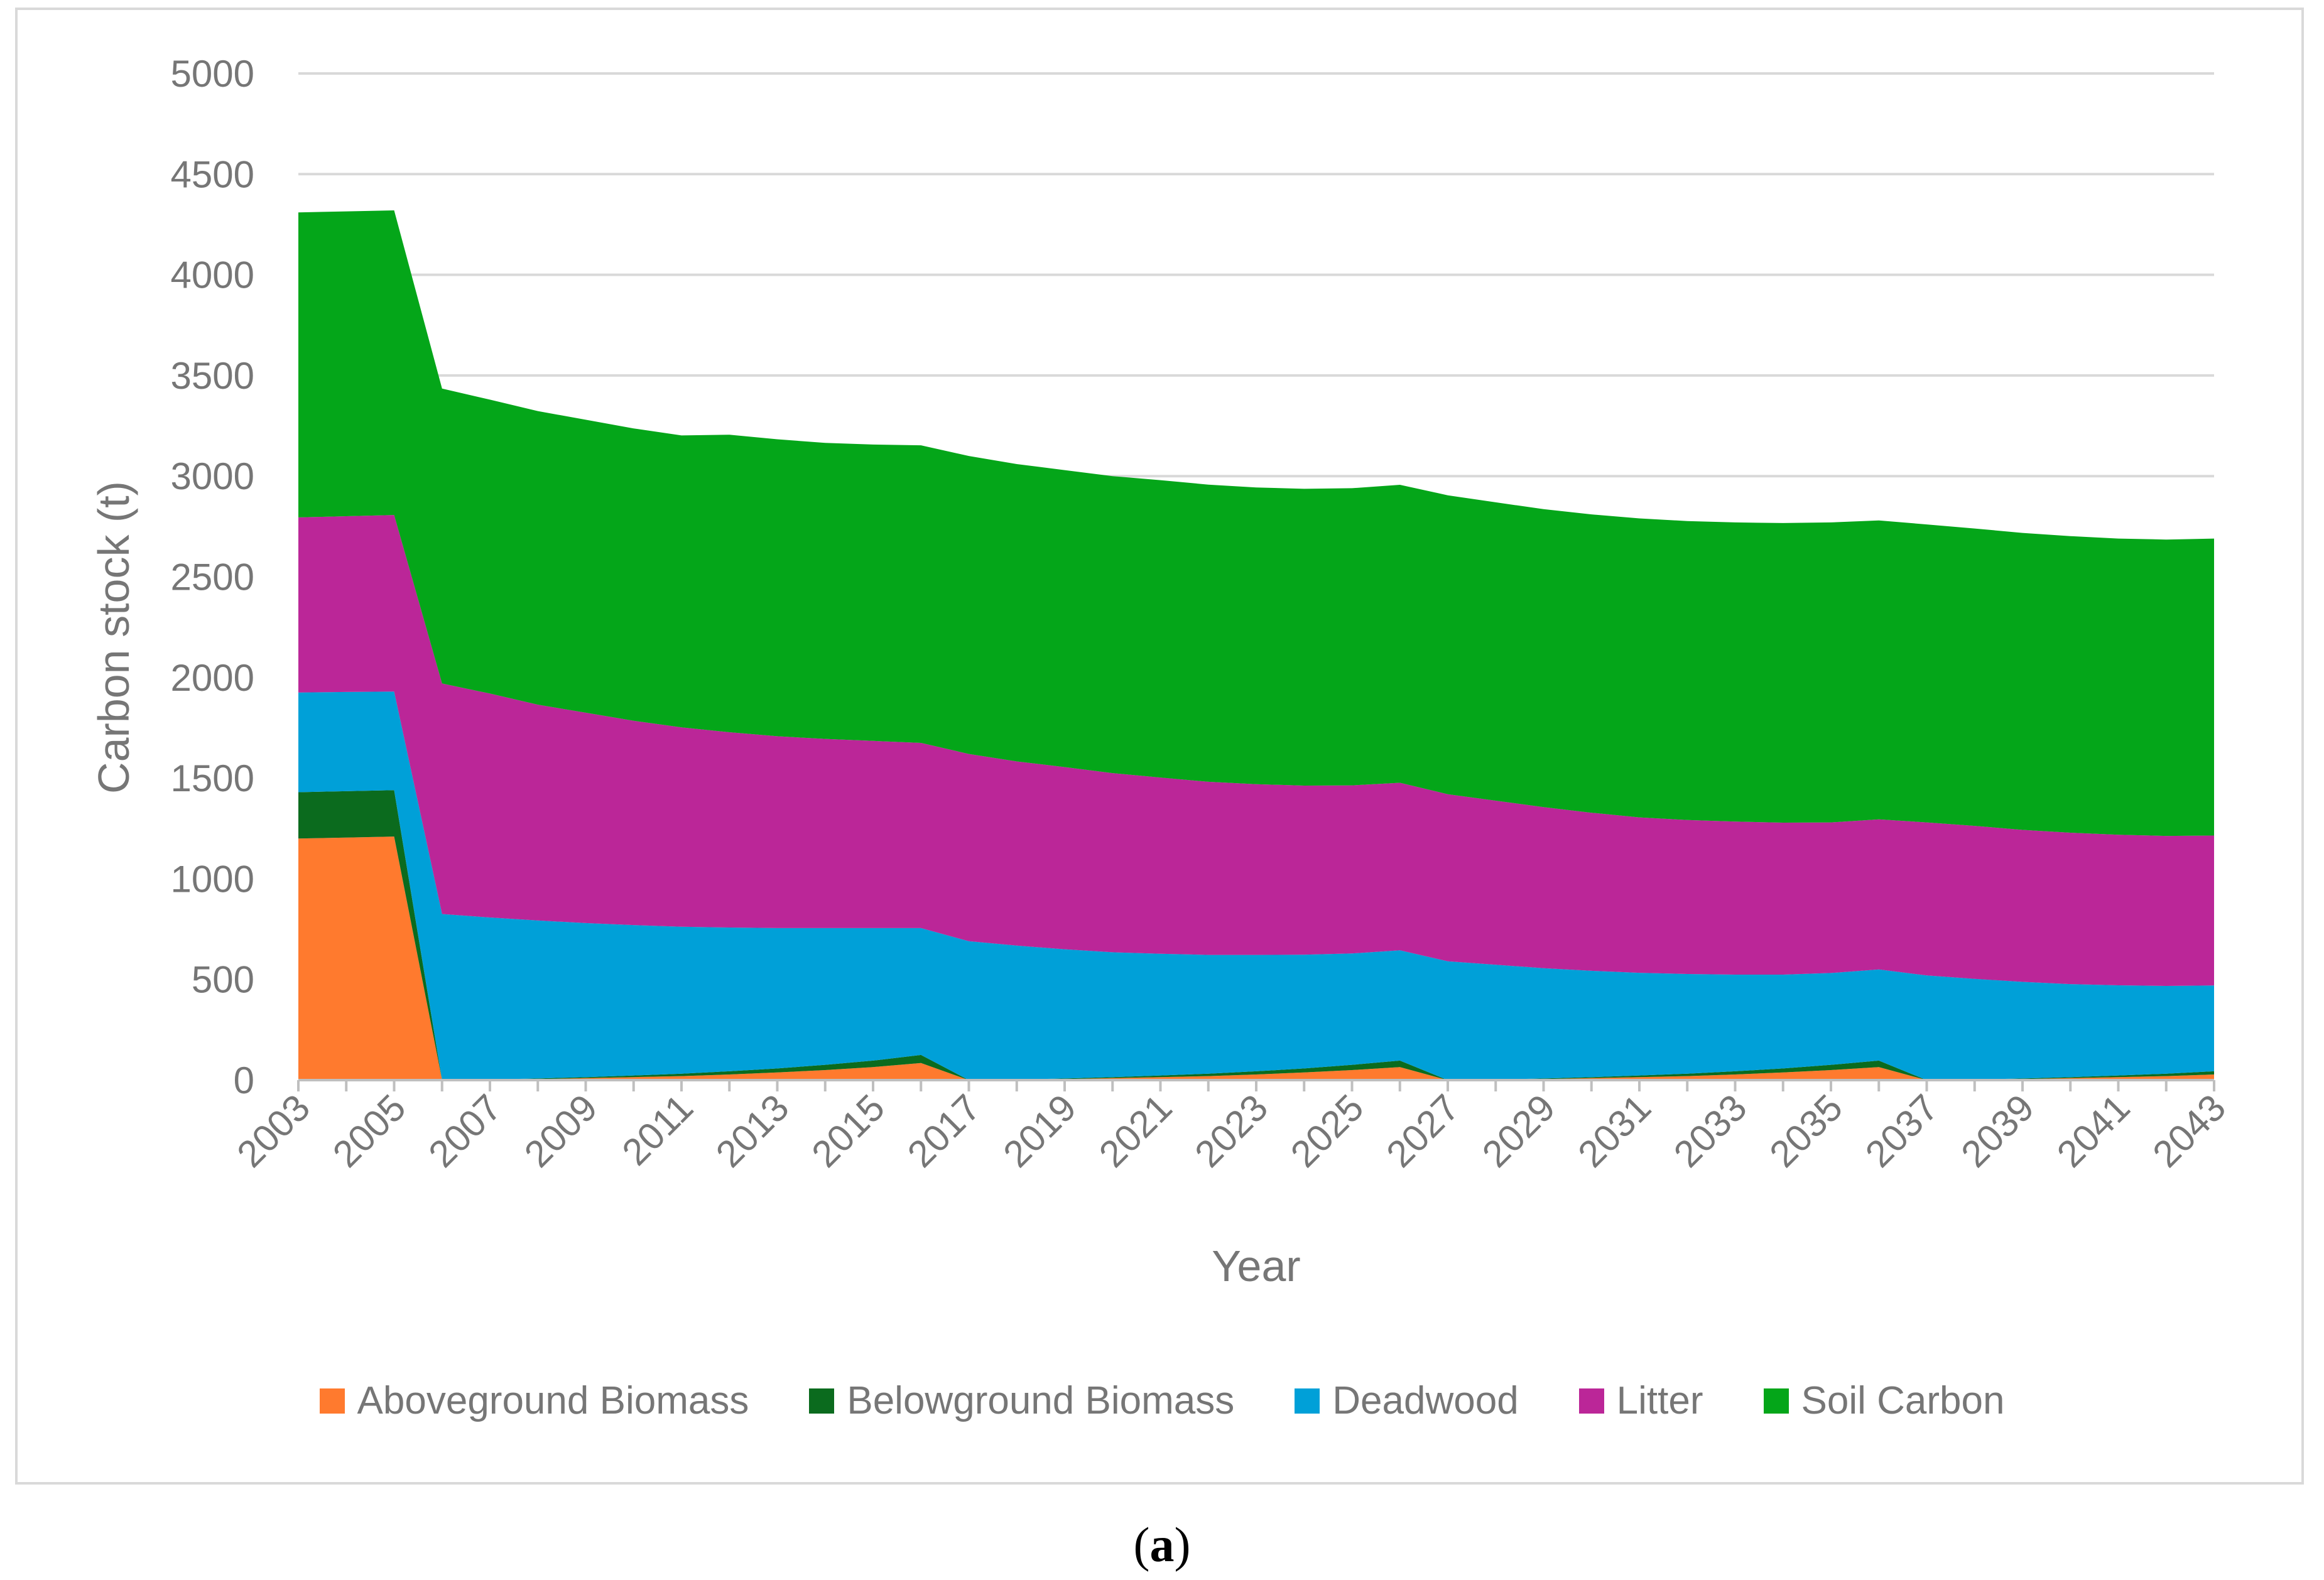 The image size is (2324, 1580). I want to click on y-tick-label: 4000, so click(213, 275).